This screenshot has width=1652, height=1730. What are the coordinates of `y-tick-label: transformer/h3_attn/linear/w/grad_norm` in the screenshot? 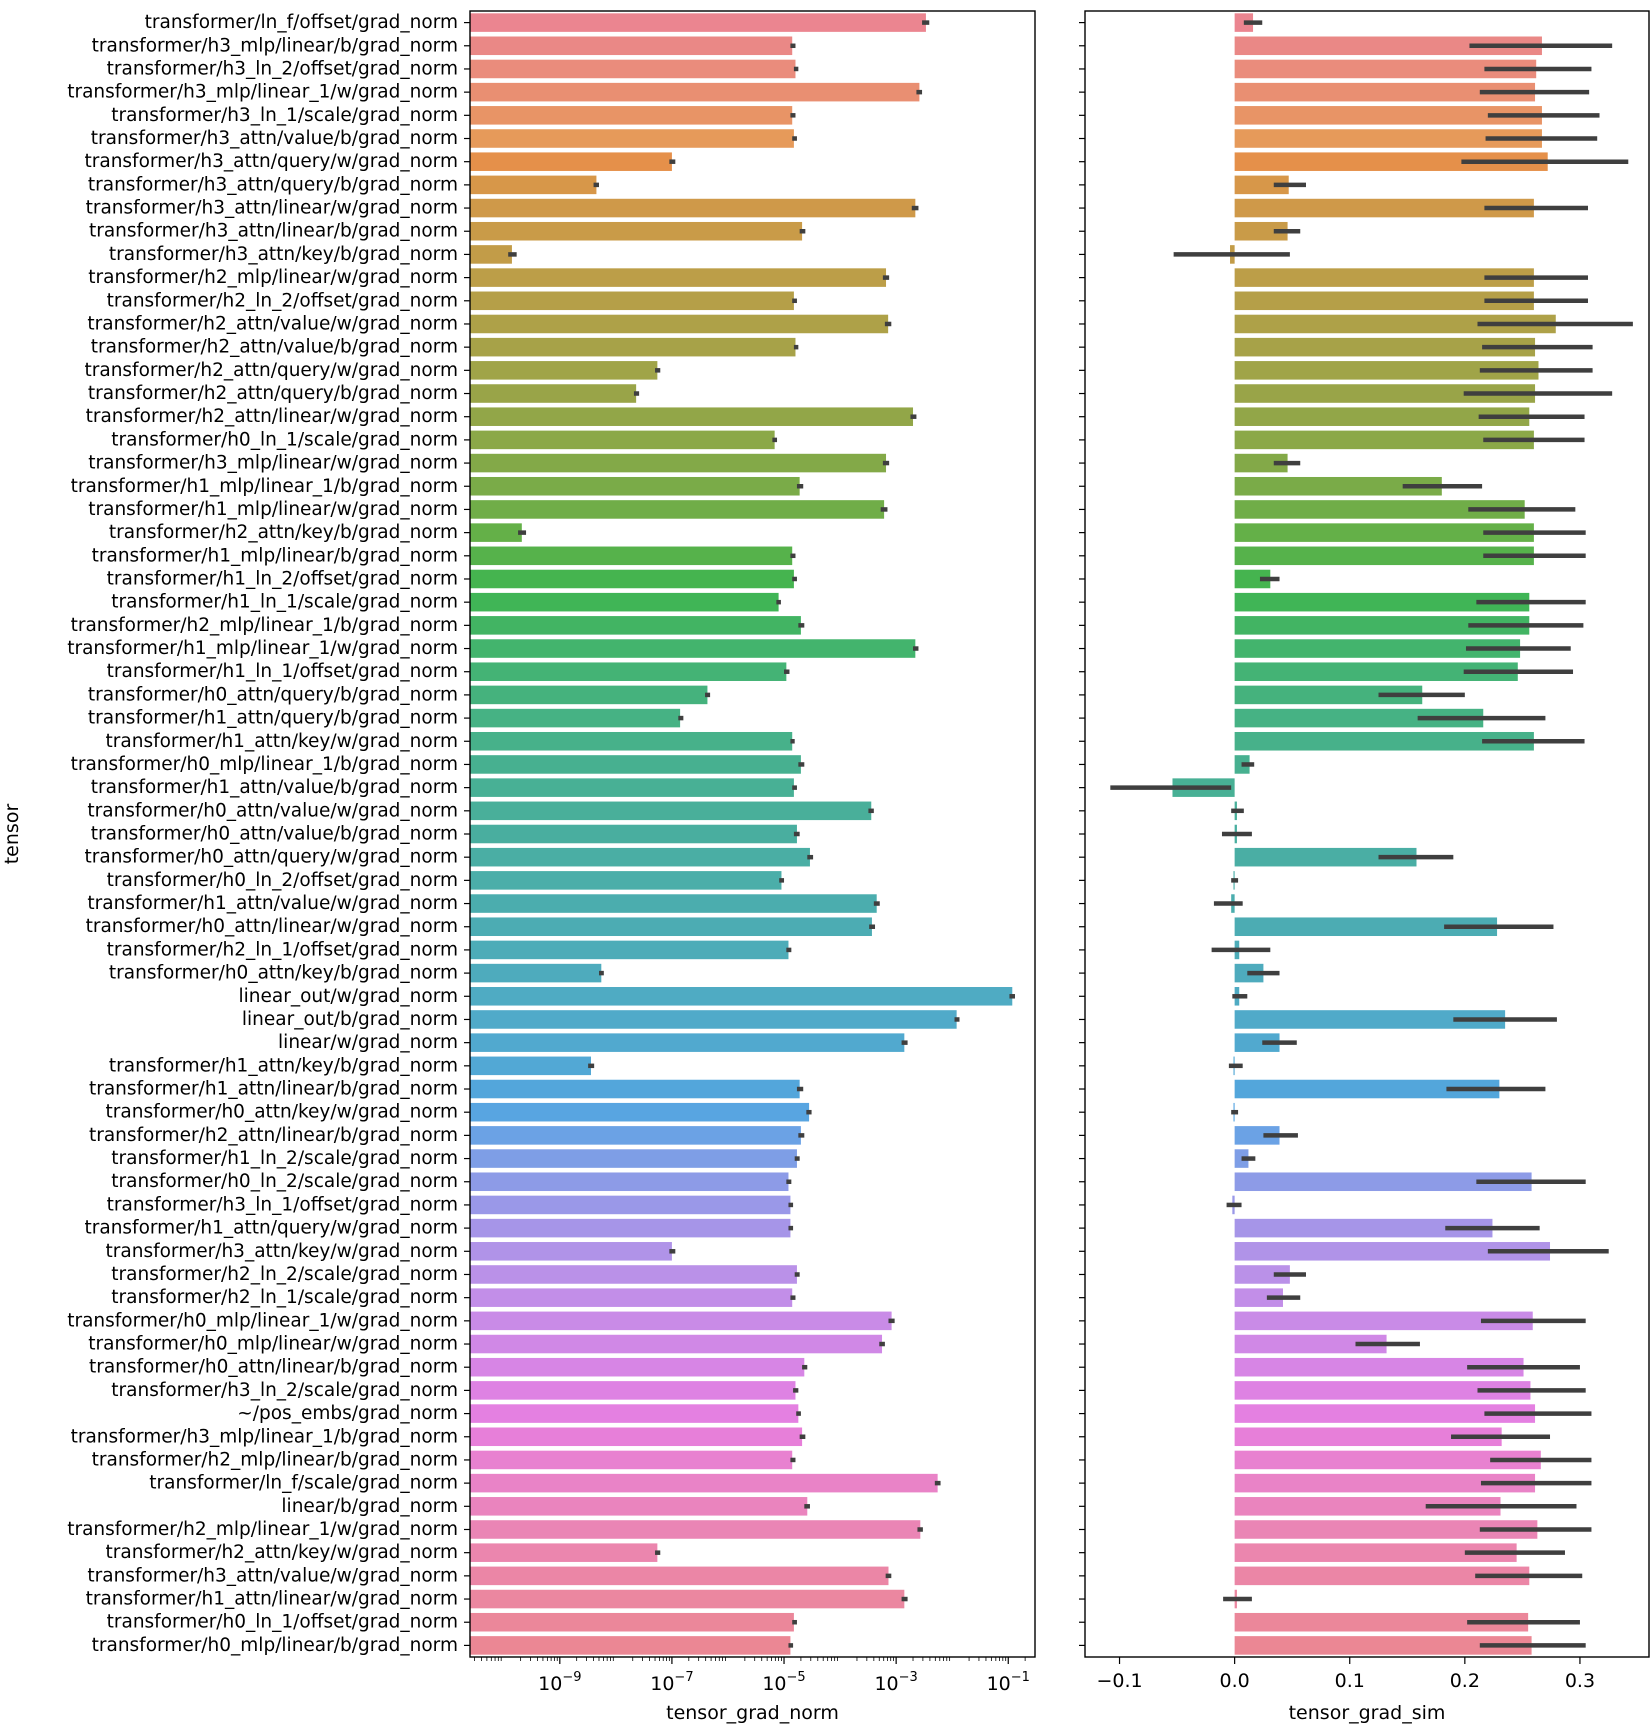 It's located at (272, 208).